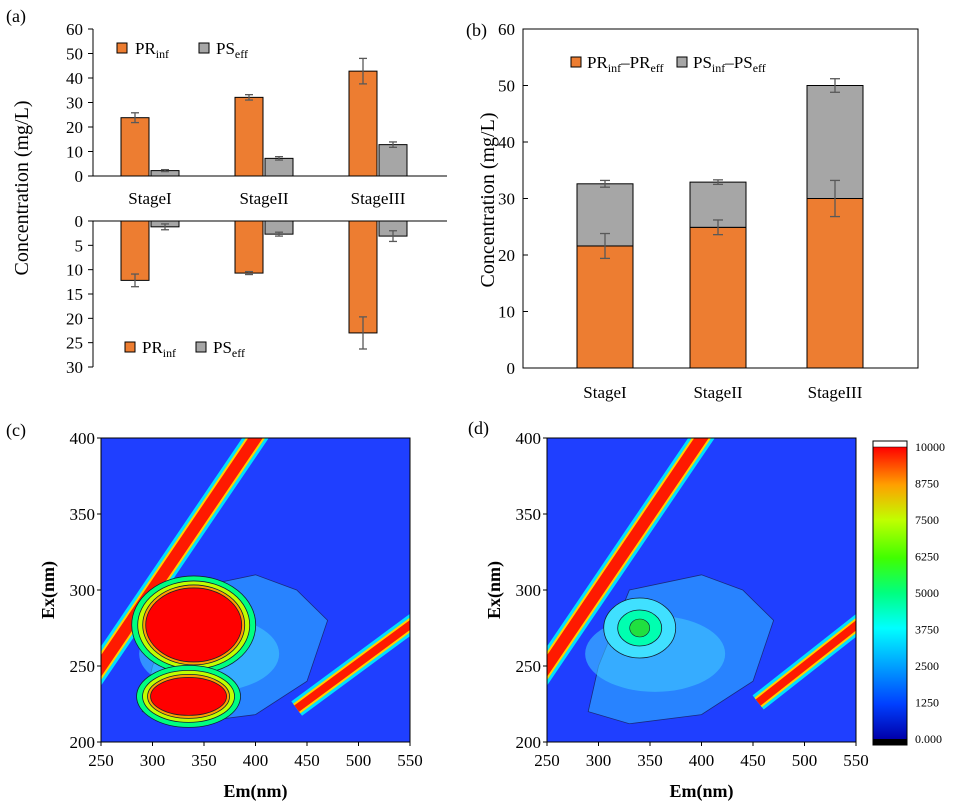 The height and width of the screenshot is (805, 954). What do you see at coordinates (927, 484) in the screenshot?
I see `colorbar-tick-label: 8750` at bounding box center [927, 484].